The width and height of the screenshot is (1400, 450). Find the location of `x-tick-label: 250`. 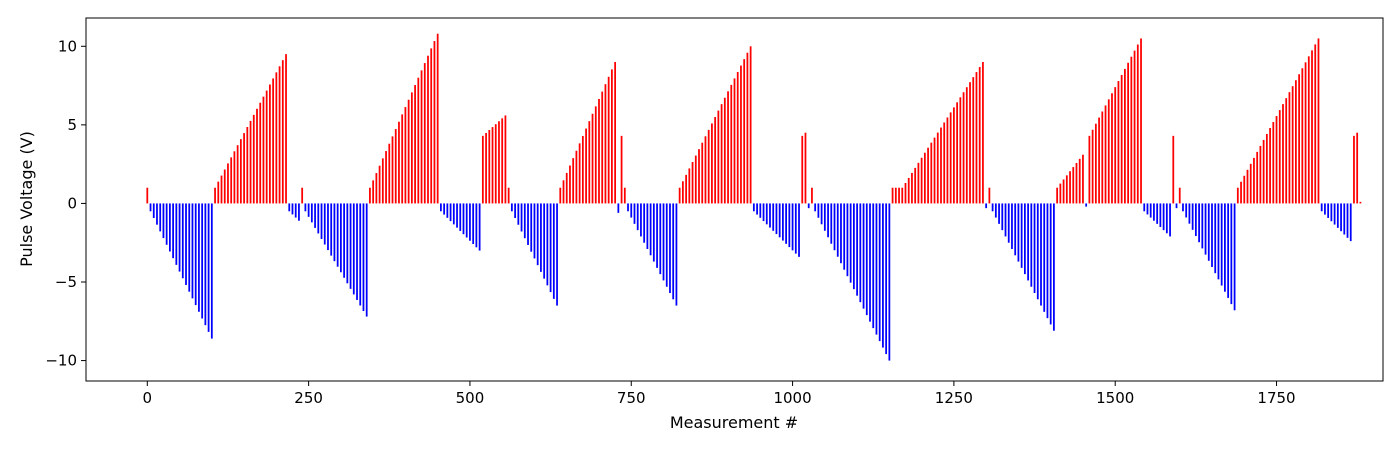

x-tick-label: 250 is located at coordinates (308, 398).